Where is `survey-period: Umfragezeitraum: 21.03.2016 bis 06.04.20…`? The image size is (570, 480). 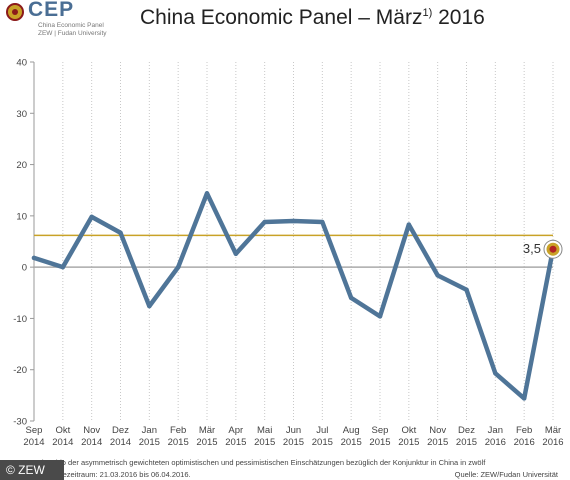 survey-period: Umfragezeitraum: 21.03.2016 bis 06.04.20… is located at coordinates (114, 474).